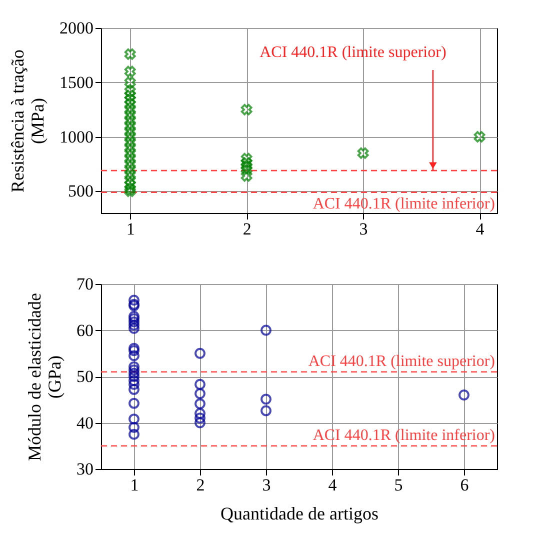 The width and height of the screenshot is (533, 541). What do you see at coordinates (401, 361) in the screenshot?
I see `ref-line-label: ACI 440.1R (limite superior)` at bounding box center [401, 361].